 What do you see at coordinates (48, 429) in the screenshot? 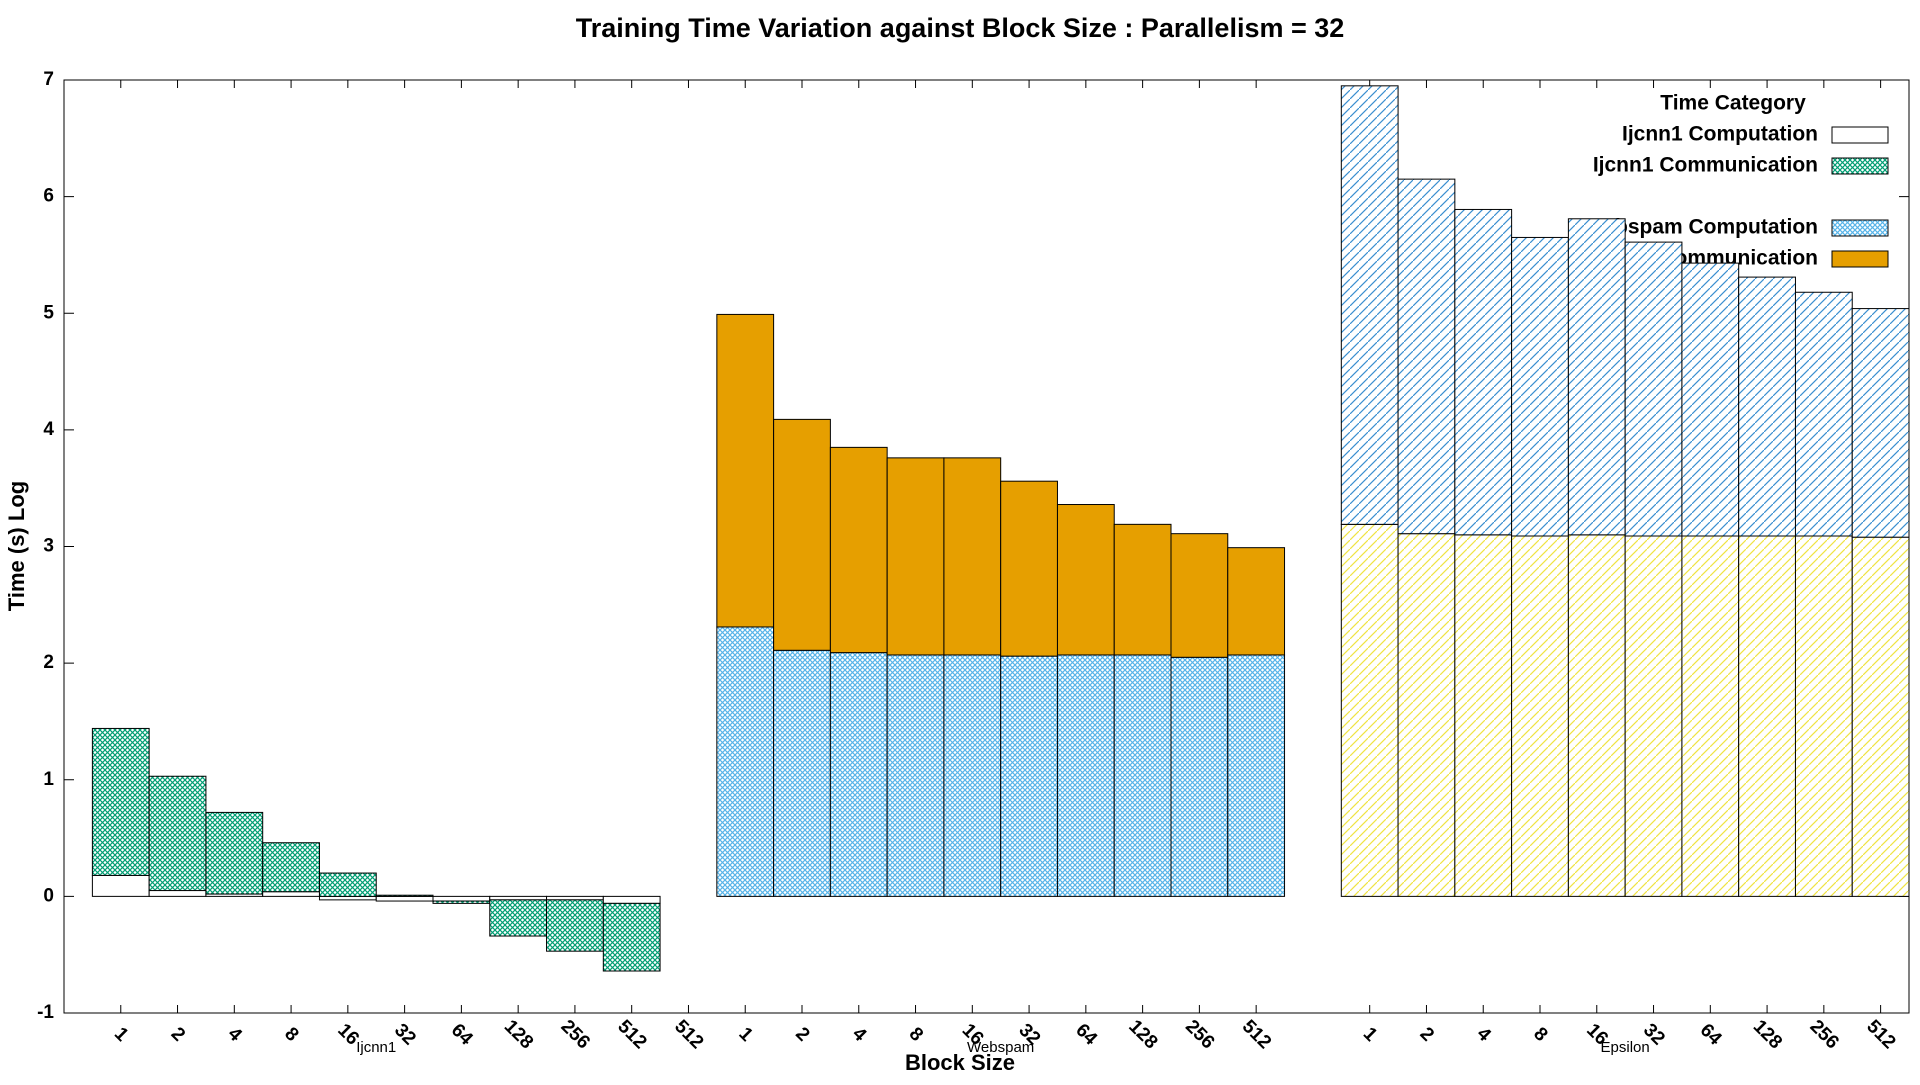
I see `y-tick-label: 4` at bounding box center [48, 429].